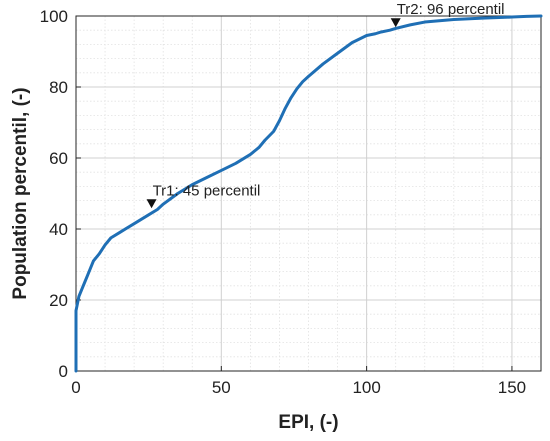 This screenshot has width=550, height=441. Describe the element at coordinates (58, 158) in the screenshot. I see `y-tick-label: 60` at that location.